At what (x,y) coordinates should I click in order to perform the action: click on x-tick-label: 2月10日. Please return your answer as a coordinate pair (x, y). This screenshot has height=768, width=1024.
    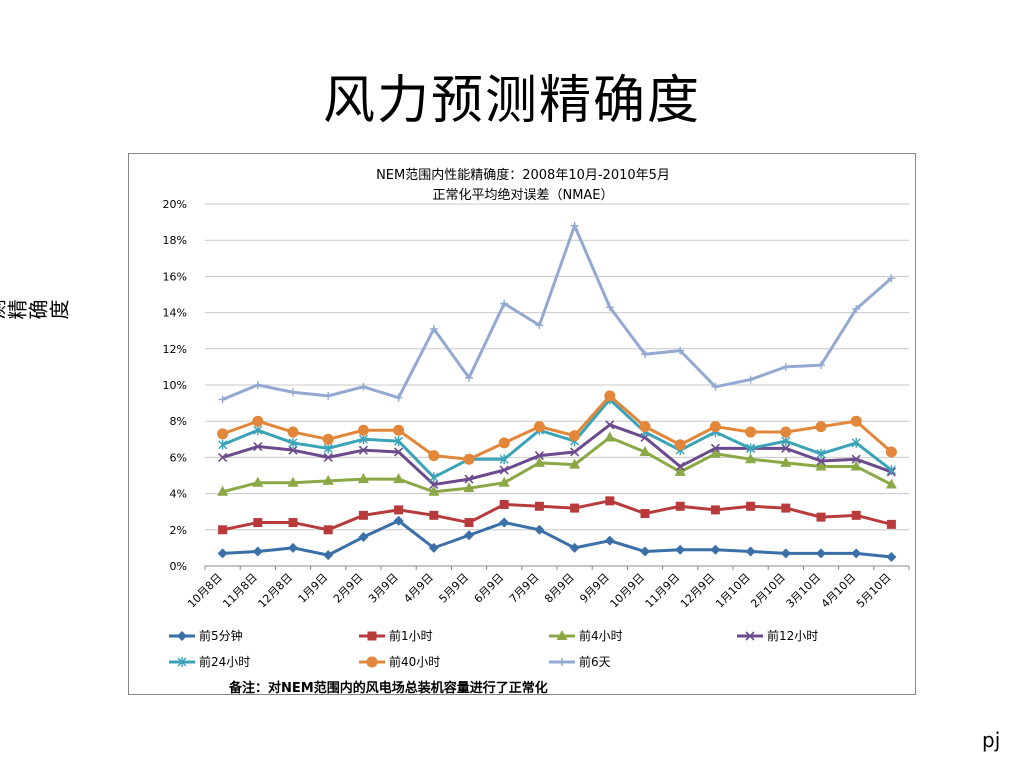
    Looking at the image, I should click on (768, 591).